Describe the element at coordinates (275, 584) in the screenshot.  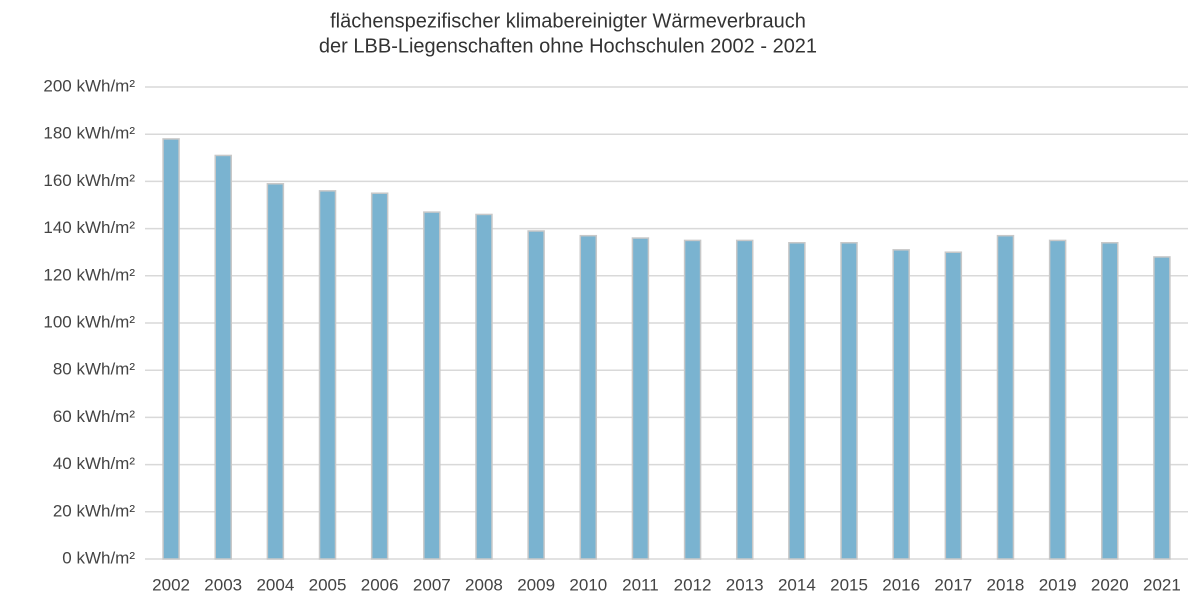
I see `x-tick-label: 2004` at that location.